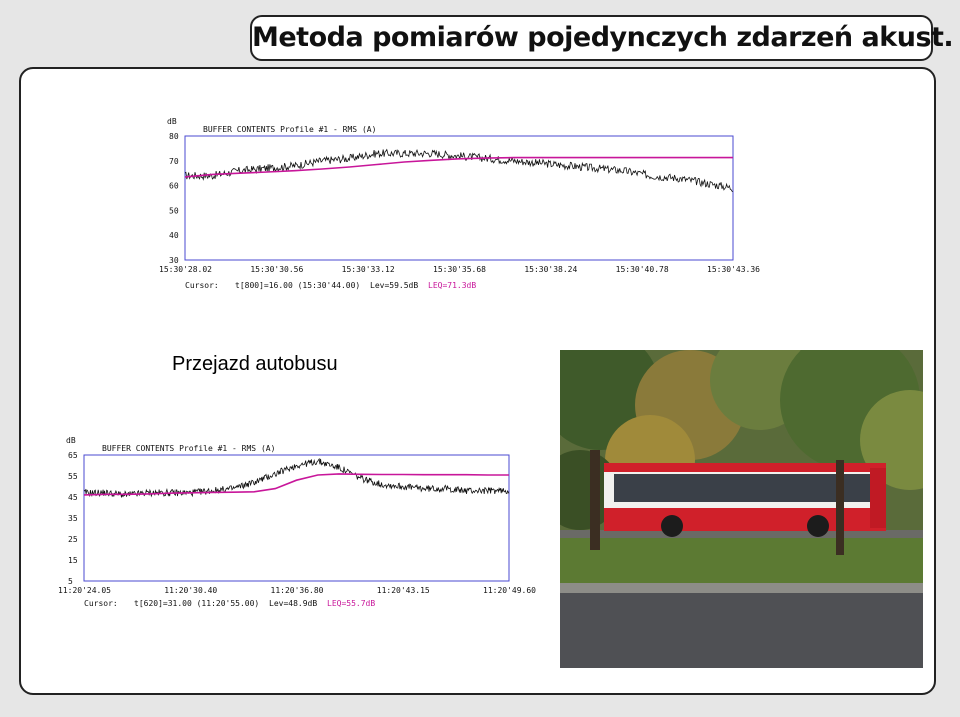 This screenshot has height=717, width=960. What do you see at coordinates (174, 235) in the screenshot?
I see `y-tick-label: 40` at bounding box center [174, 235].